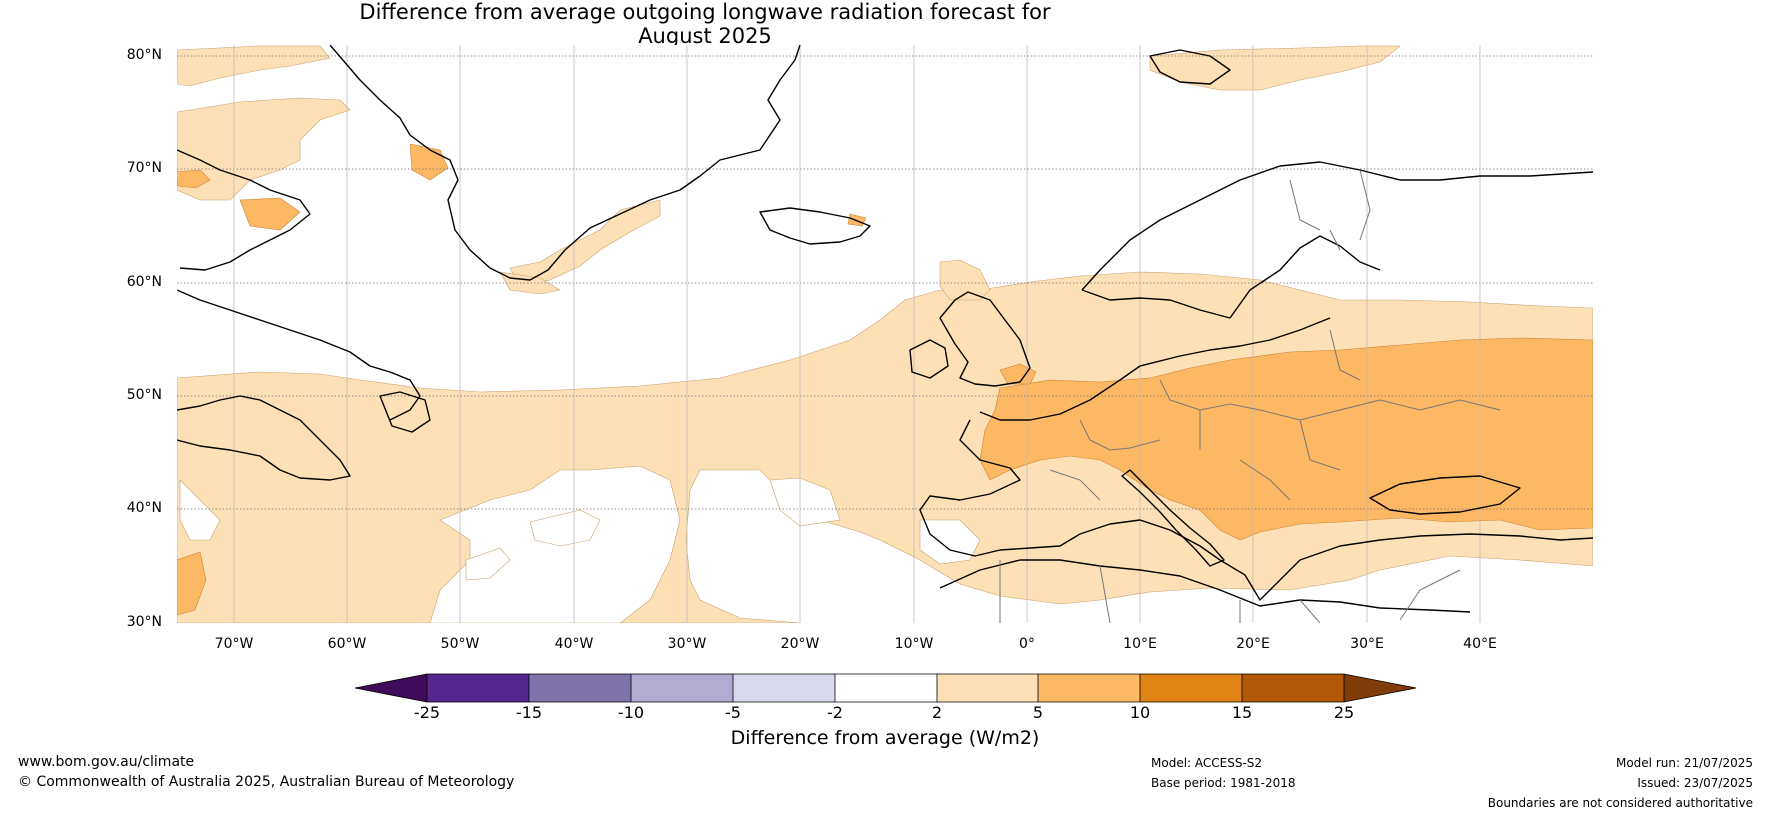 The image size is (1770, 816). I want to click on colorbar-segment--5--2, so click(784, 688).